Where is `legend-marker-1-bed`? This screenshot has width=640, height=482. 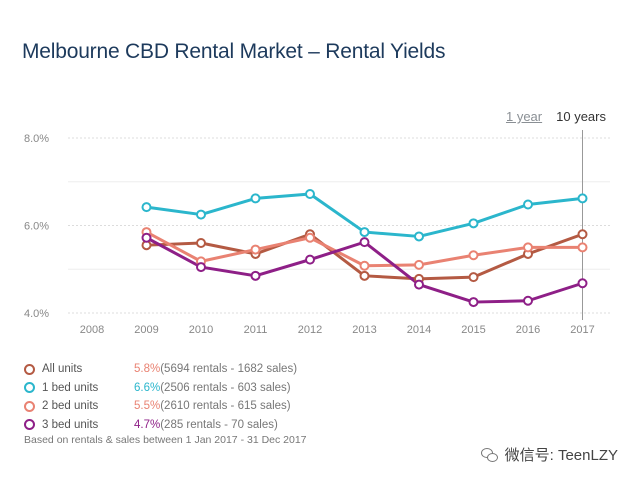
legend-marker-1-bed is located at coordinates (29, 388).